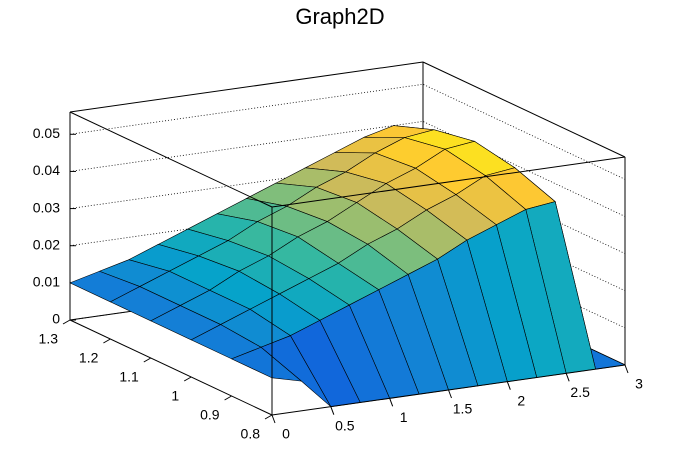  Describe the element at coordinates (210, 415) in the screenshot. I see `y-tick-label: 0.9` at that location.